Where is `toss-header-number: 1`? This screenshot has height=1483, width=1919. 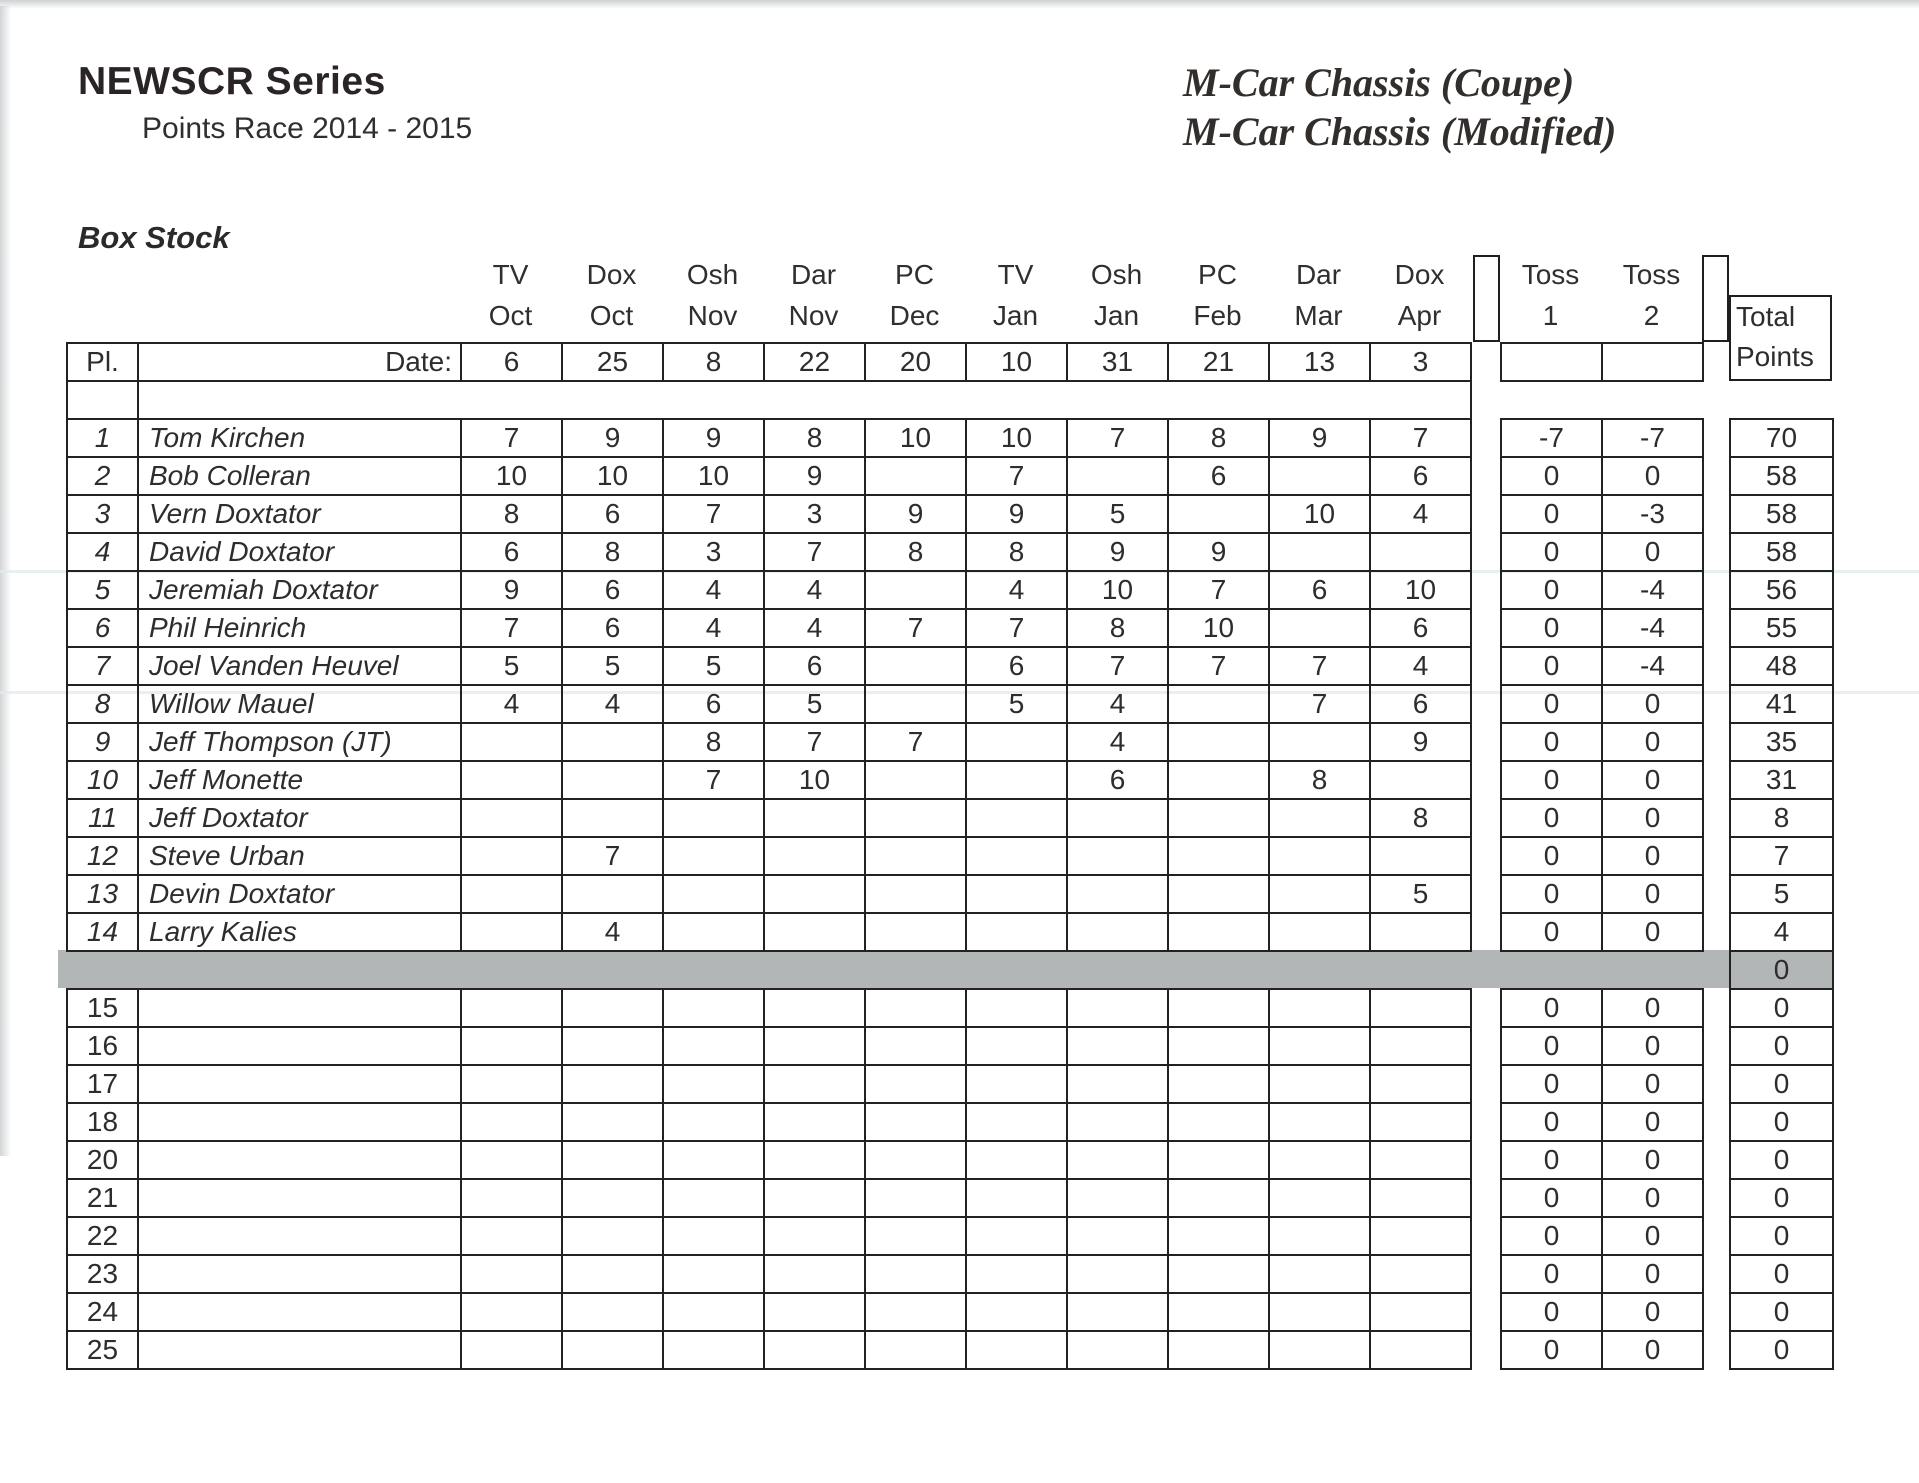
toss-header-number: 1 is located at coordinates (1550, 315).